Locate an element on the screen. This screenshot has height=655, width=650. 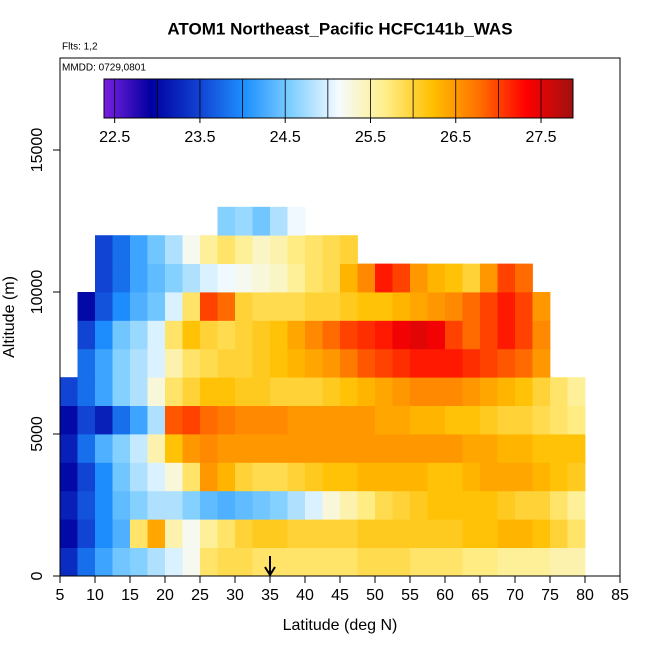
y-tick-label: 15000 is located at coordinates (37, 150).